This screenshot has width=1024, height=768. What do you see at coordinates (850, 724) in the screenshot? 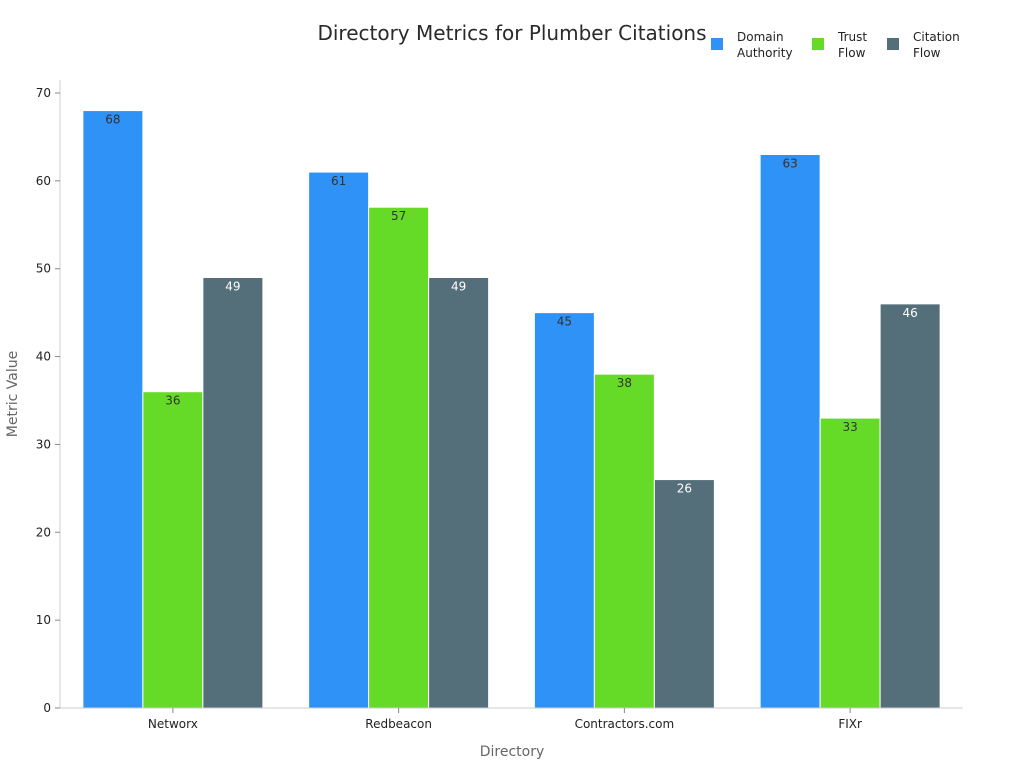
I see `x-tick-label: FIXr` at bounding box center [850, 724].